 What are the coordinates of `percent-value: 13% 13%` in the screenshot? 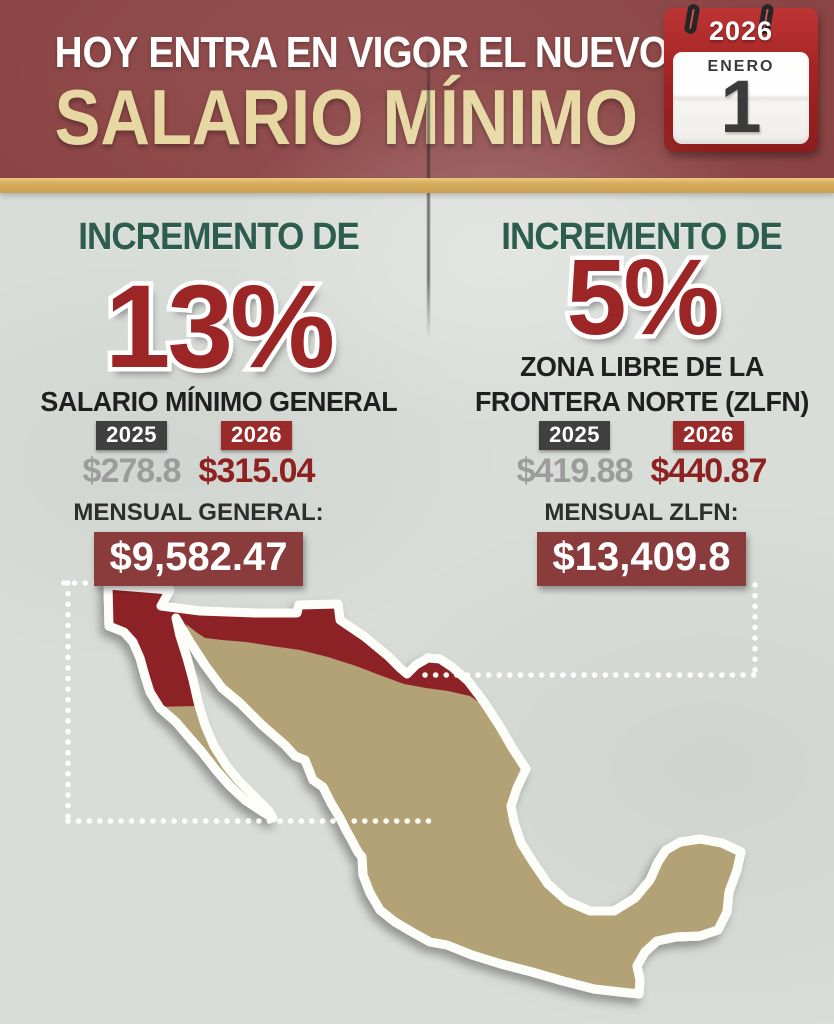 It's located at (219, 326).